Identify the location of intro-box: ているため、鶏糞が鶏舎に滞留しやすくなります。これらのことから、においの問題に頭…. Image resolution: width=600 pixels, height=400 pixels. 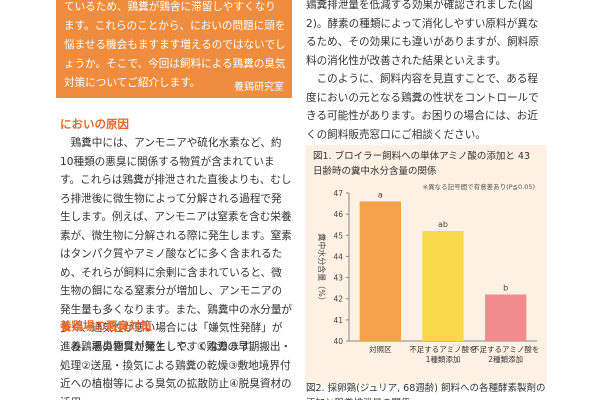
(174, 49).